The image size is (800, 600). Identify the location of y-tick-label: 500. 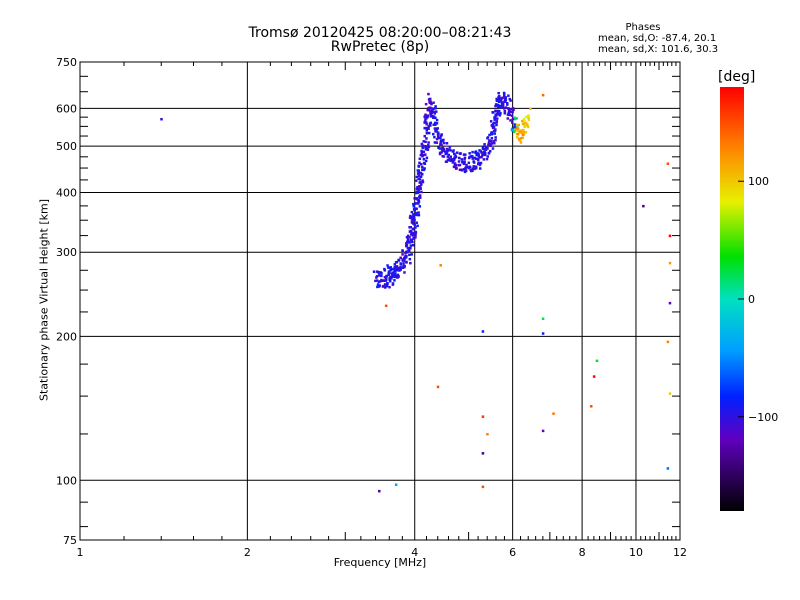
(66, 146).